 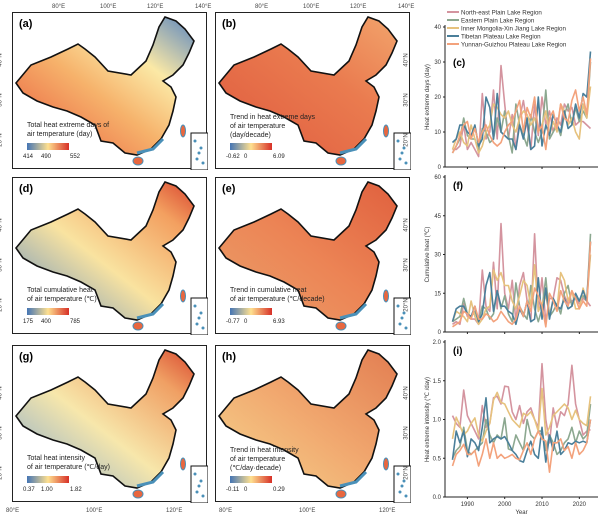 What do you see at coordinates (28, 322) in the screenshot?
I see `colorbar-tick: 175` at bounding box center [28, 322].